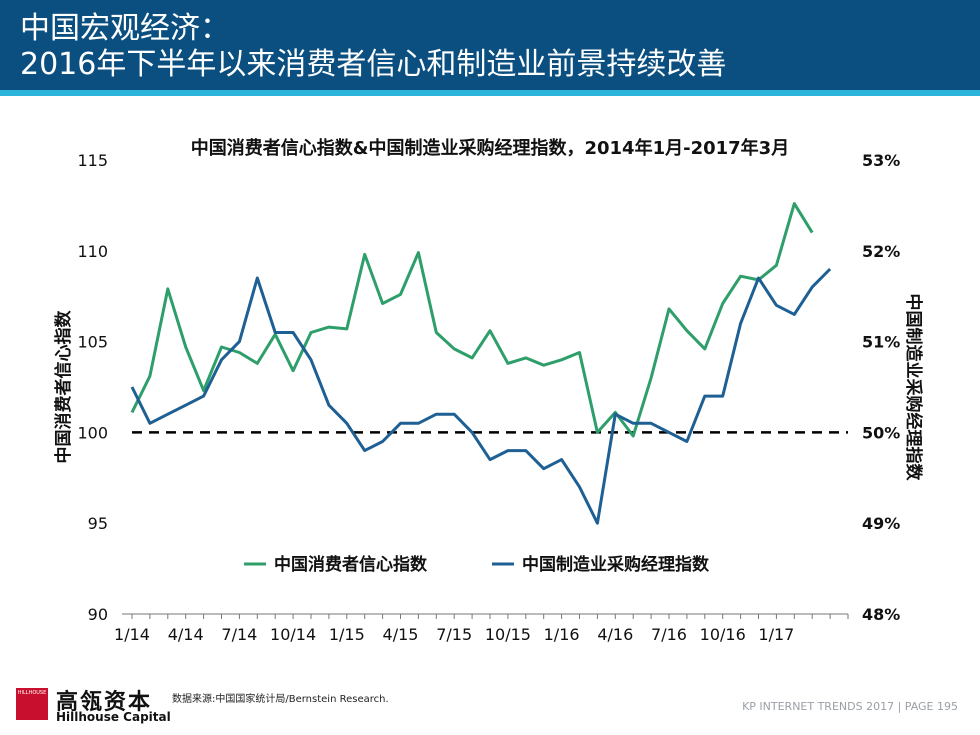  I want to click on page-title-line2: 2016年下半年以来消费者信心和制造业前景持续改善, so click(373, 64).